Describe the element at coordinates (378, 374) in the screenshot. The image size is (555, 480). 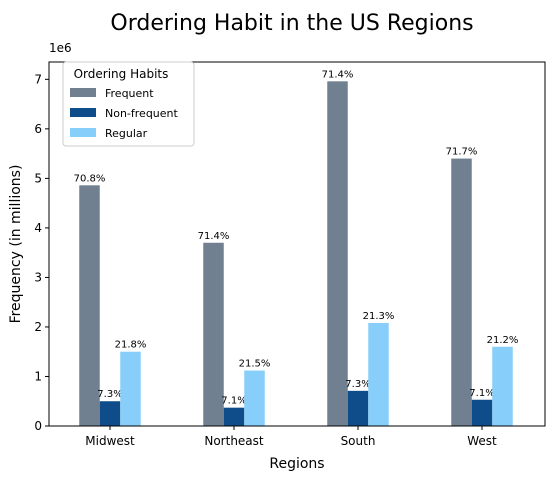
I see `bar-regular-south` at that location.